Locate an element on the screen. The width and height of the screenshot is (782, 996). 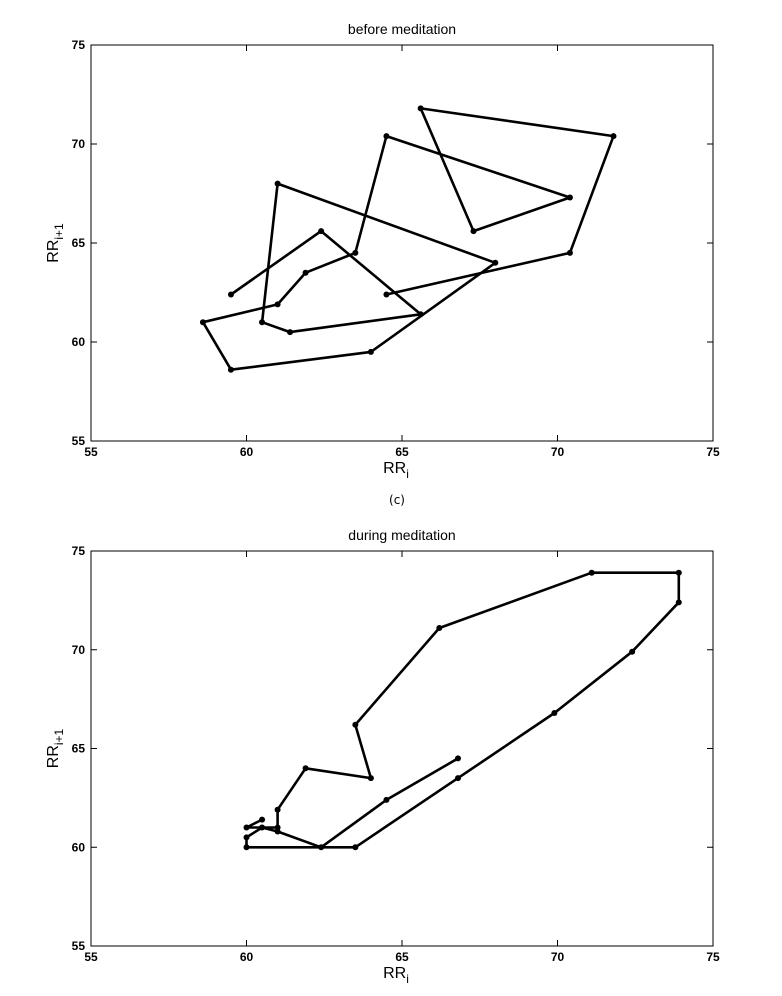
figure-caption: (c) is located at coordinates (397, 500).